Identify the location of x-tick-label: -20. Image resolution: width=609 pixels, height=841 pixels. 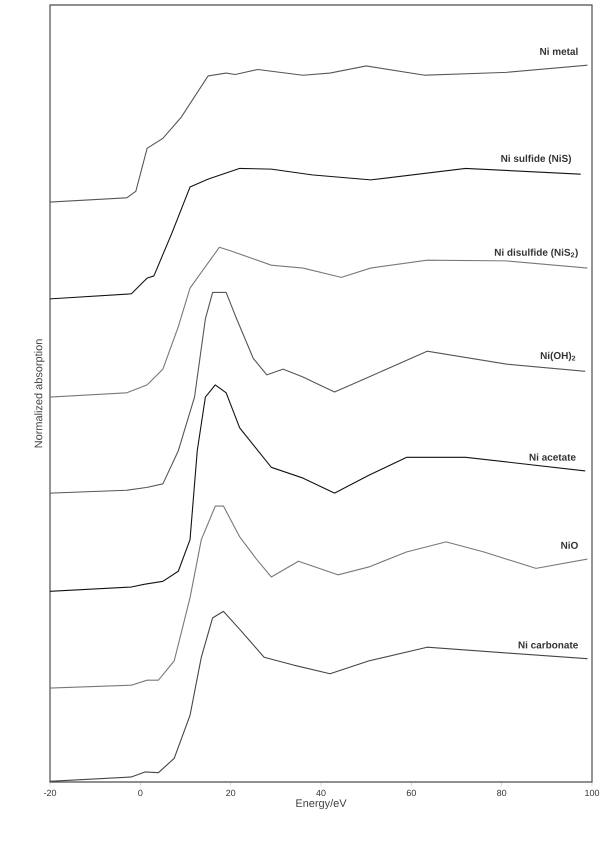
(50, 793).